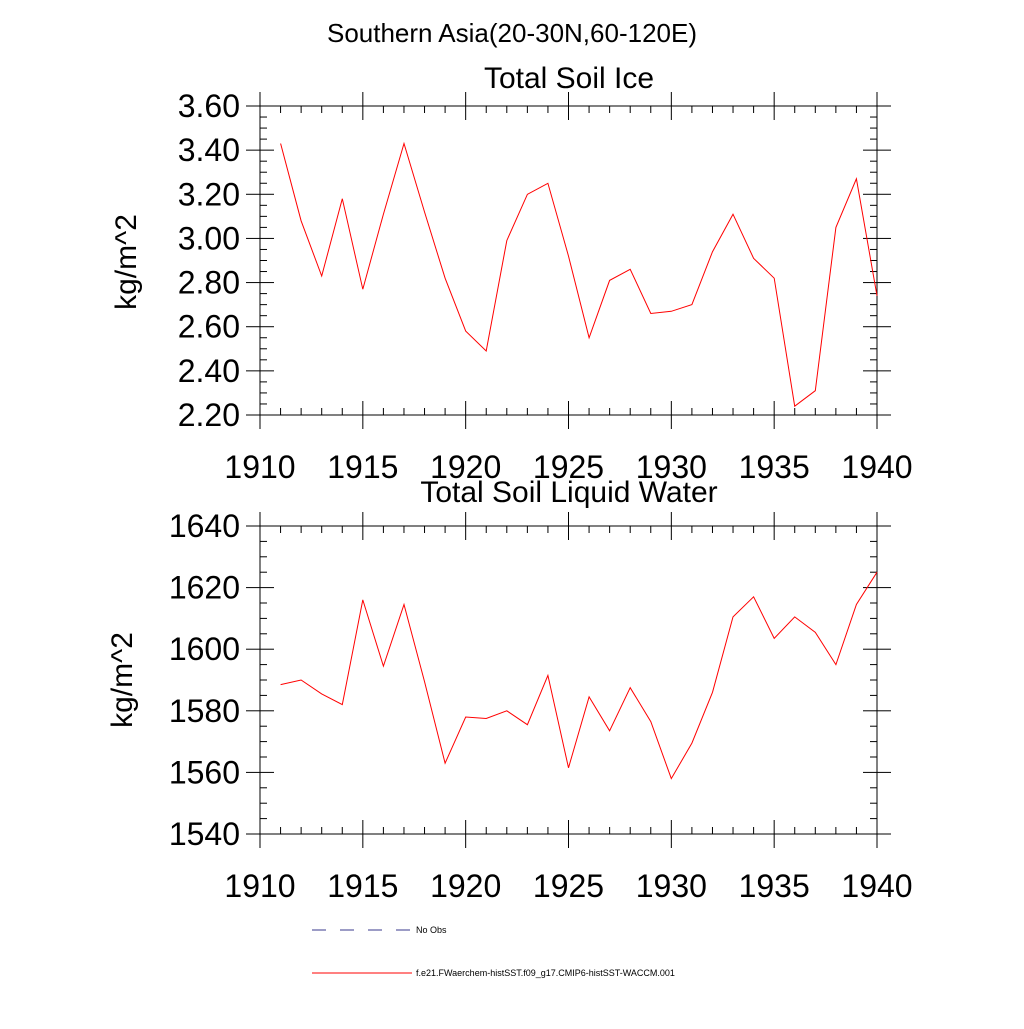 The width and height of the screenshot is (1024, 1029). I want to click on y-tick-label: 1600, so click(204, 649).